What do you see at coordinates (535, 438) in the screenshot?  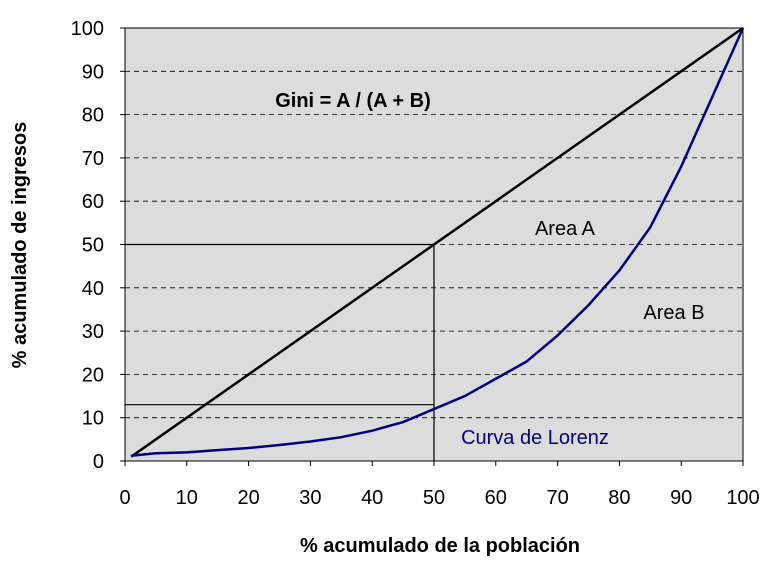 I see `series-label: Curva de Lorenz` at bounding box center [535, 438].